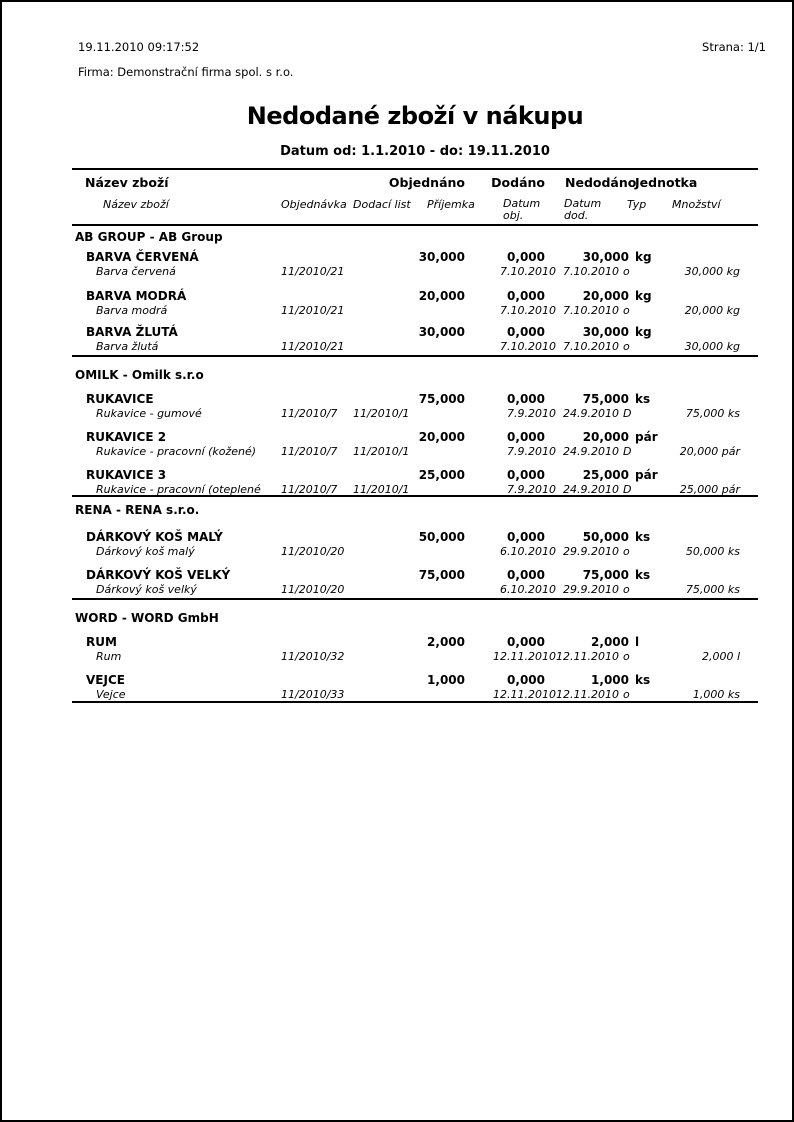  I want to click on ordered-qty: 1,000, so click(446, 680).